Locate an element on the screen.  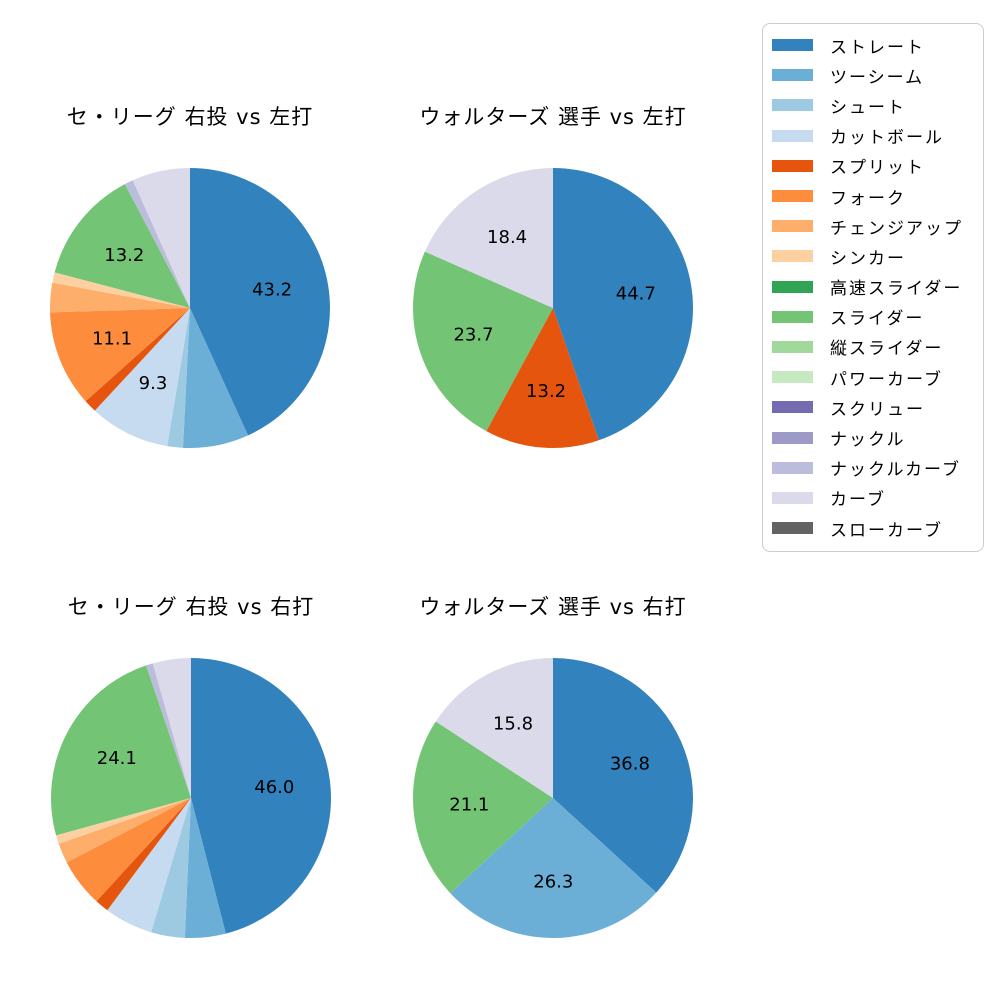
pie-chart-ce-league-vs-right-batter: セ・リーグ 右投 vs 右打 46.0 24.1 is located at coordinates (191, 771).